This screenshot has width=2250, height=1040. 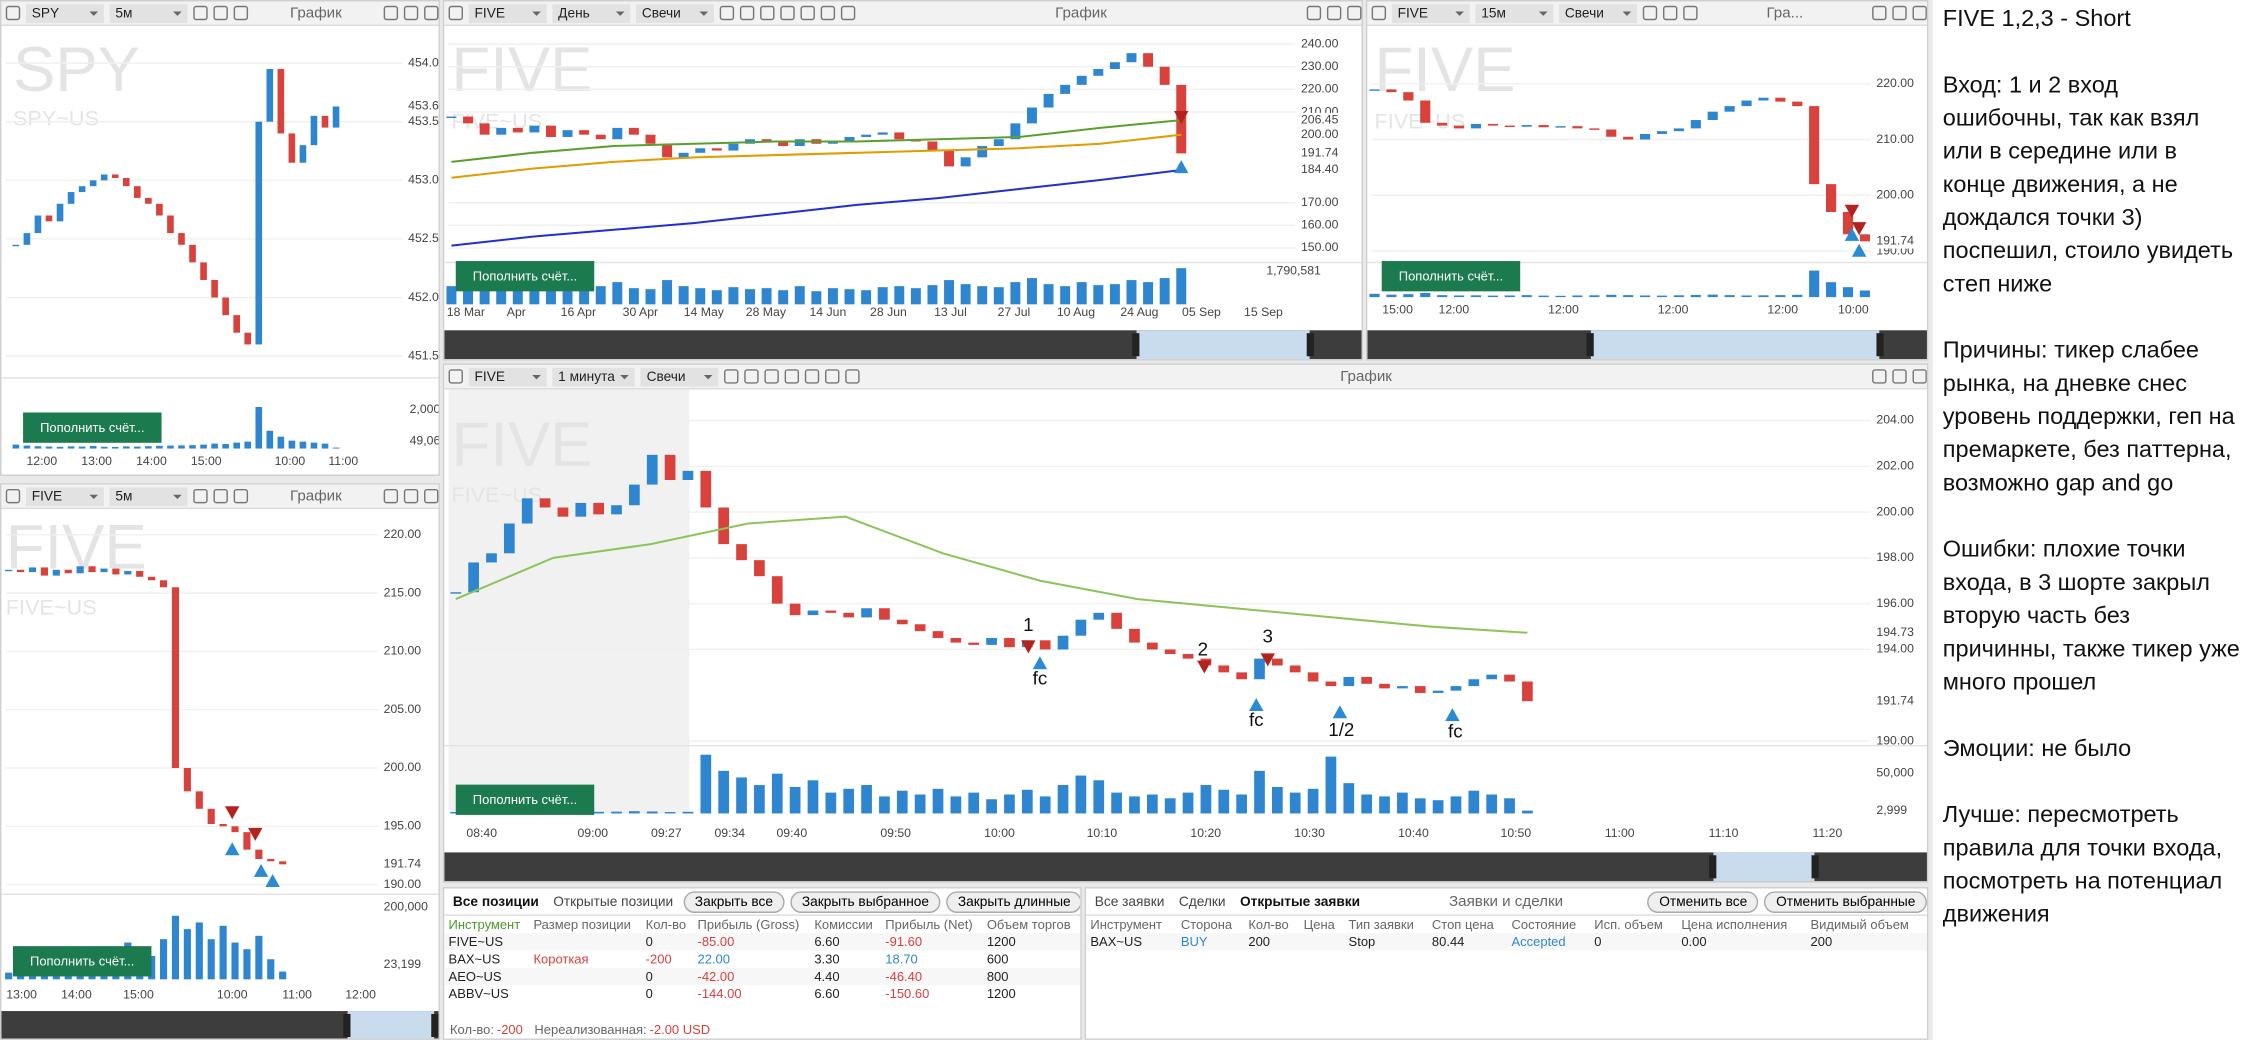 What do you see at coordinates (762, 993) in the screenshot?
I see `row: ABBV~US 0 -144.00 6.60 -150.60 1200` at bounding box center [762, 993].